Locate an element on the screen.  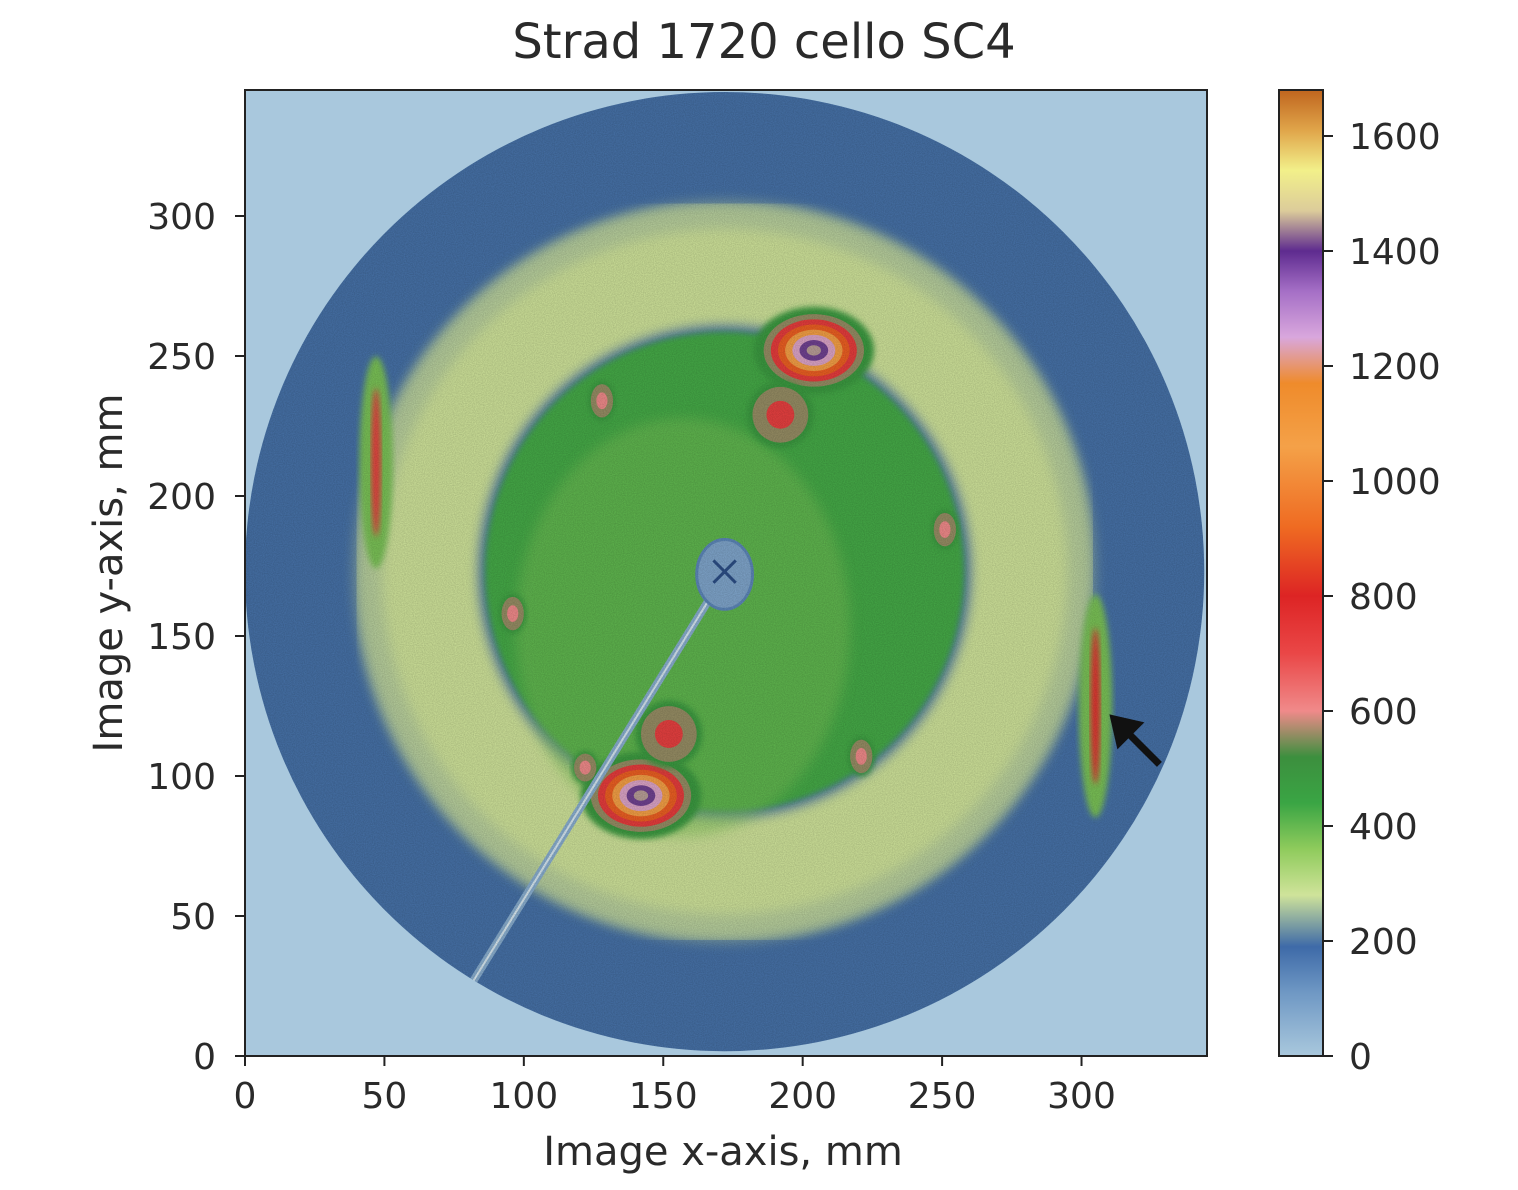
y-tick-label: 0 is located at coordinates (204, 1057).